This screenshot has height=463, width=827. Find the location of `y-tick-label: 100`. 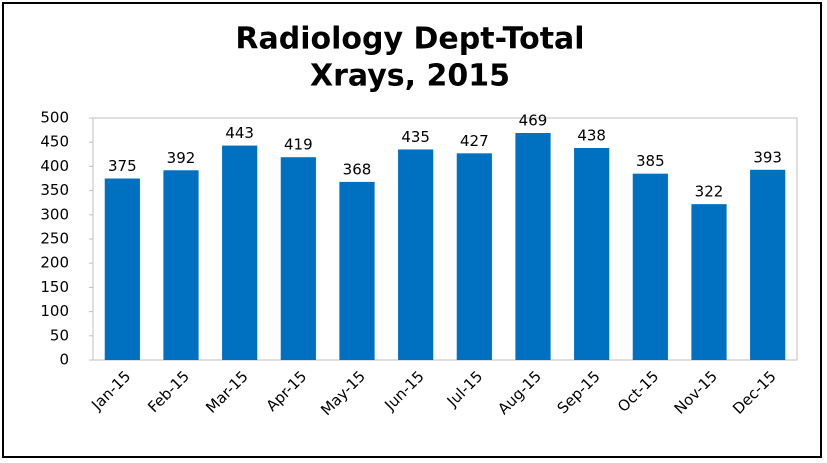

y-tick-label: 100 is located at coordinates (54, 311).